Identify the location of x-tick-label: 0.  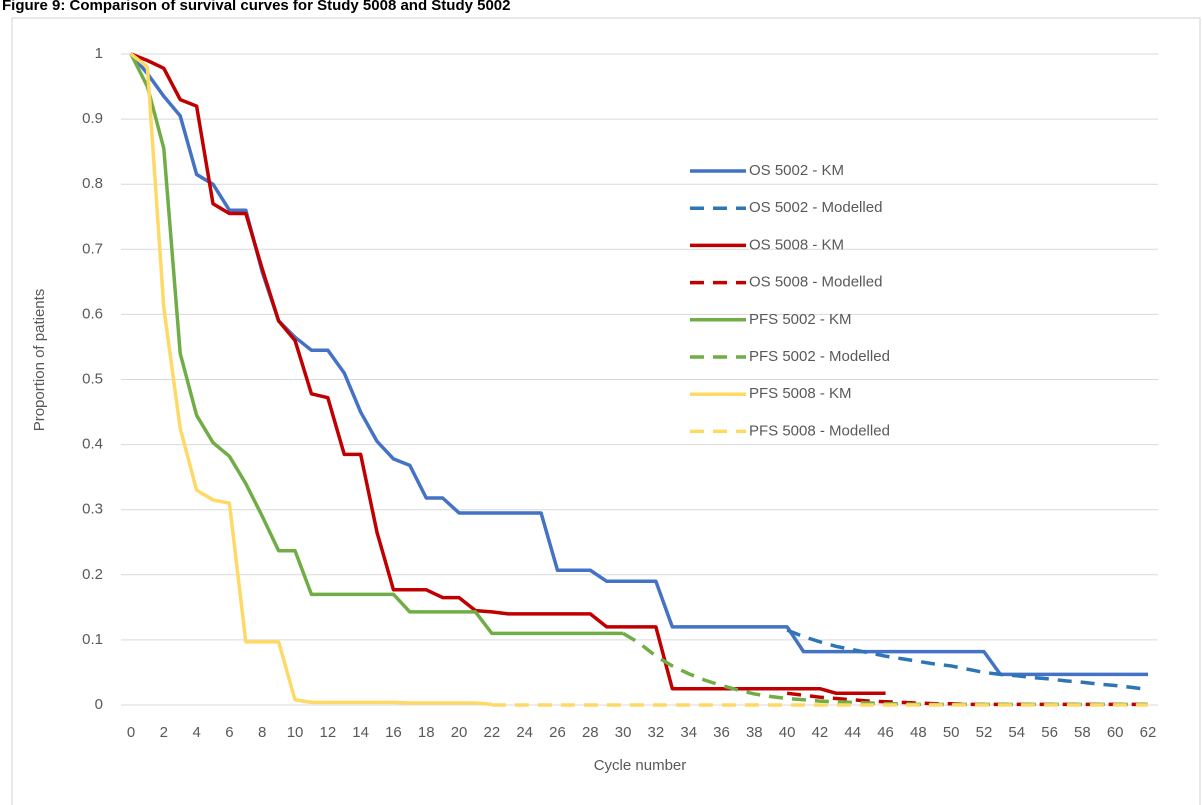
(131, 732).